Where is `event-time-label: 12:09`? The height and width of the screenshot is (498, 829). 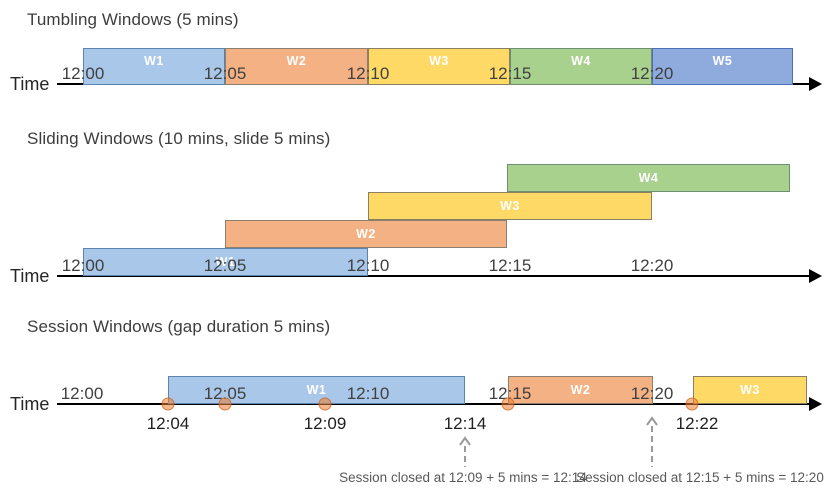
event-time-label: 12:09 is located at coordinates (325, 423).